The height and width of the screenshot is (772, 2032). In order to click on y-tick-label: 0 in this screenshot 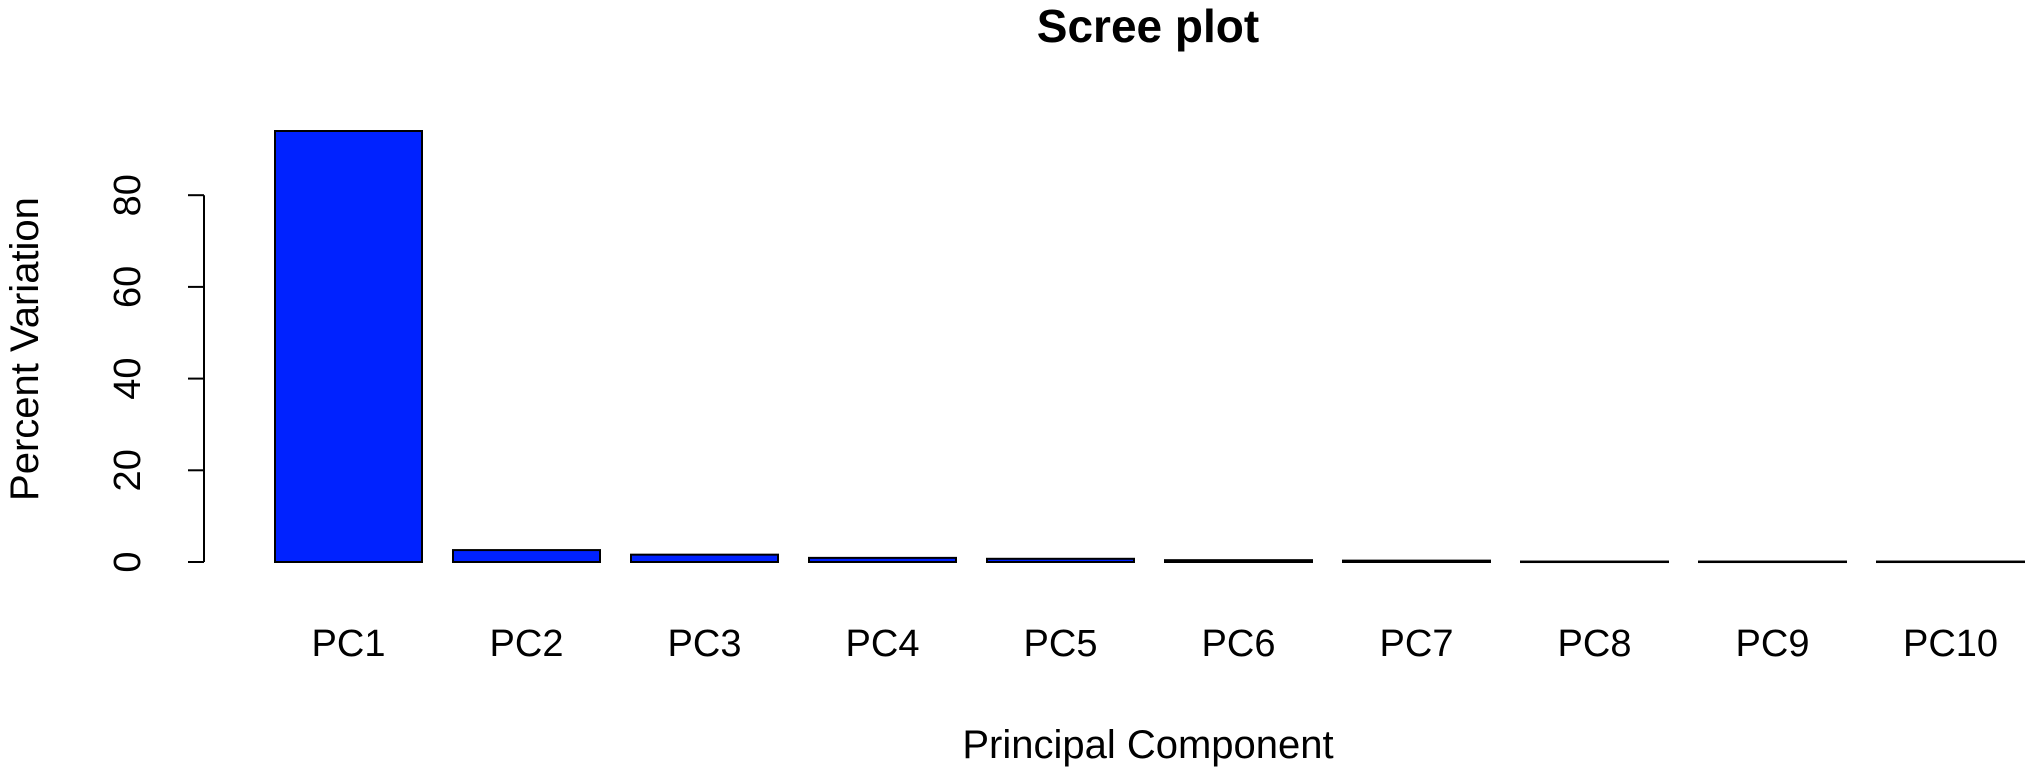, I will do `click(128, 561)`.